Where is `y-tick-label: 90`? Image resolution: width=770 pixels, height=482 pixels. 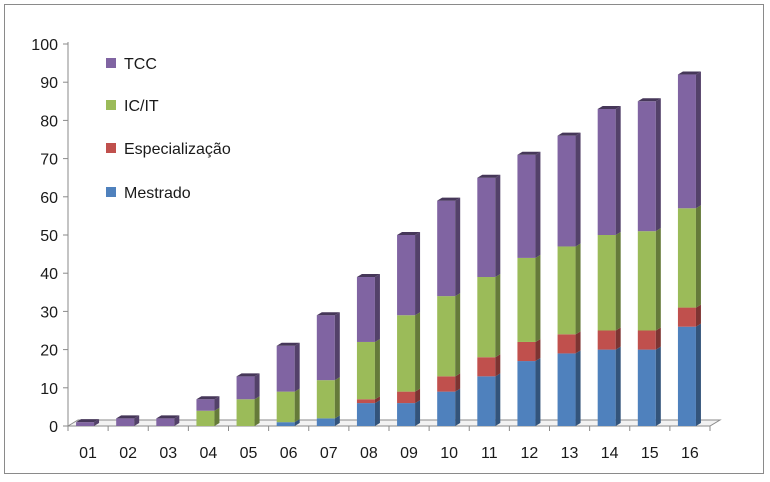
y-tick-label: 90 is located at coordinates (49, 83).